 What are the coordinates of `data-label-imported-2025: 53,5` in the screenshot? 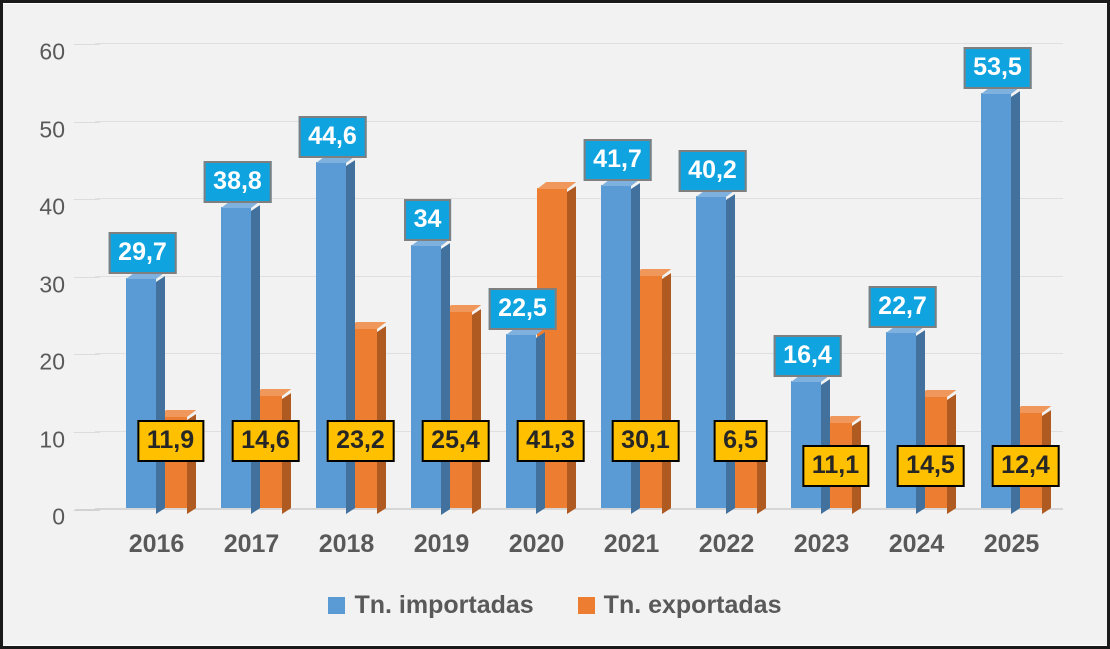 It's located at (997, 68).